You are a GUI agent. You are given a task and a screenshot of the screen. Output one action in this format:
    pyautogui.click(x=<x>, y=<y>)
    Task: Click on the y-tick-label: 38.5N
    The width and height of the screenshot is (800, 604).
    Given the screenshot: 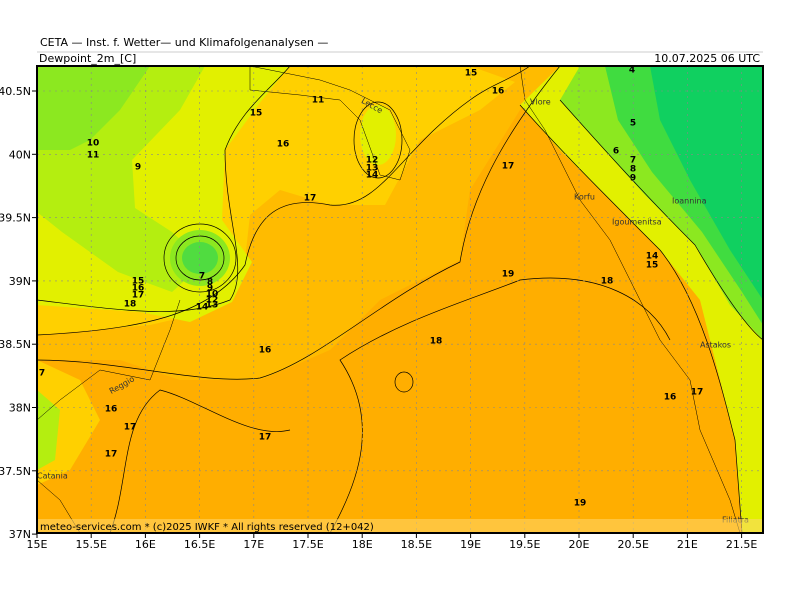 What is the action you would take?
    pyautogui.click(x=15, y=344)
    